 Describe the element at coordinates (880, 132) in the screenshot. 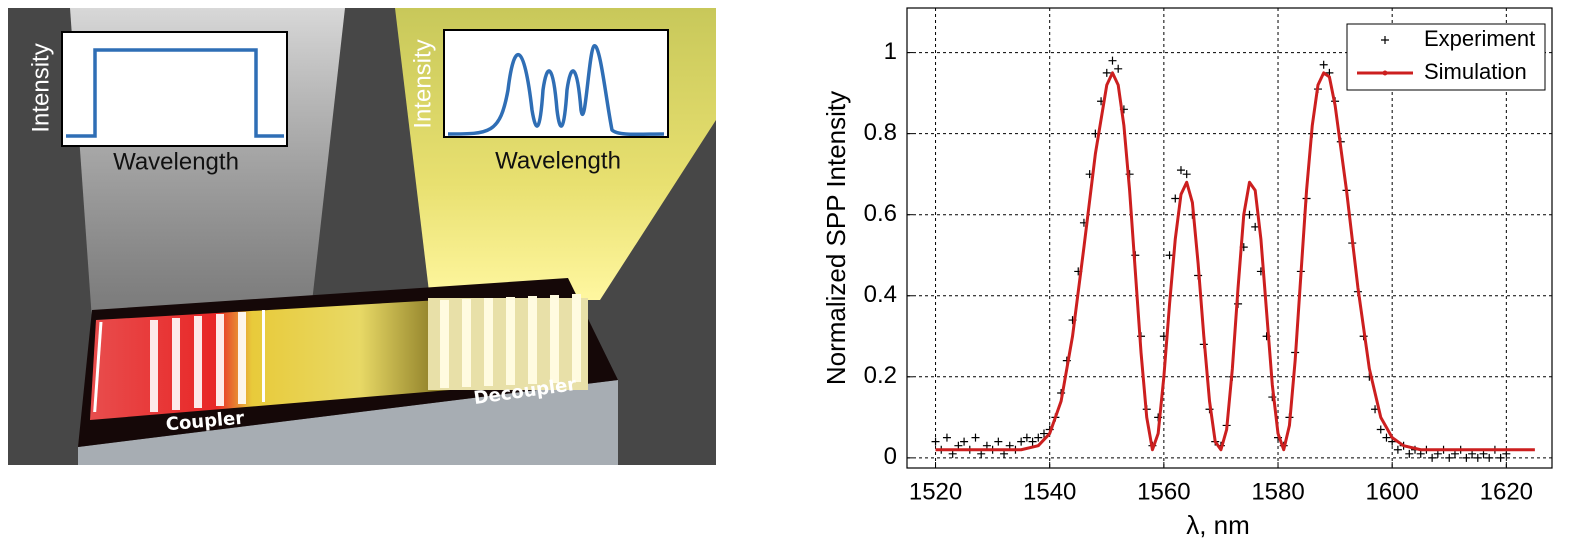

I see `y-tick-label: 0.8` at that location.